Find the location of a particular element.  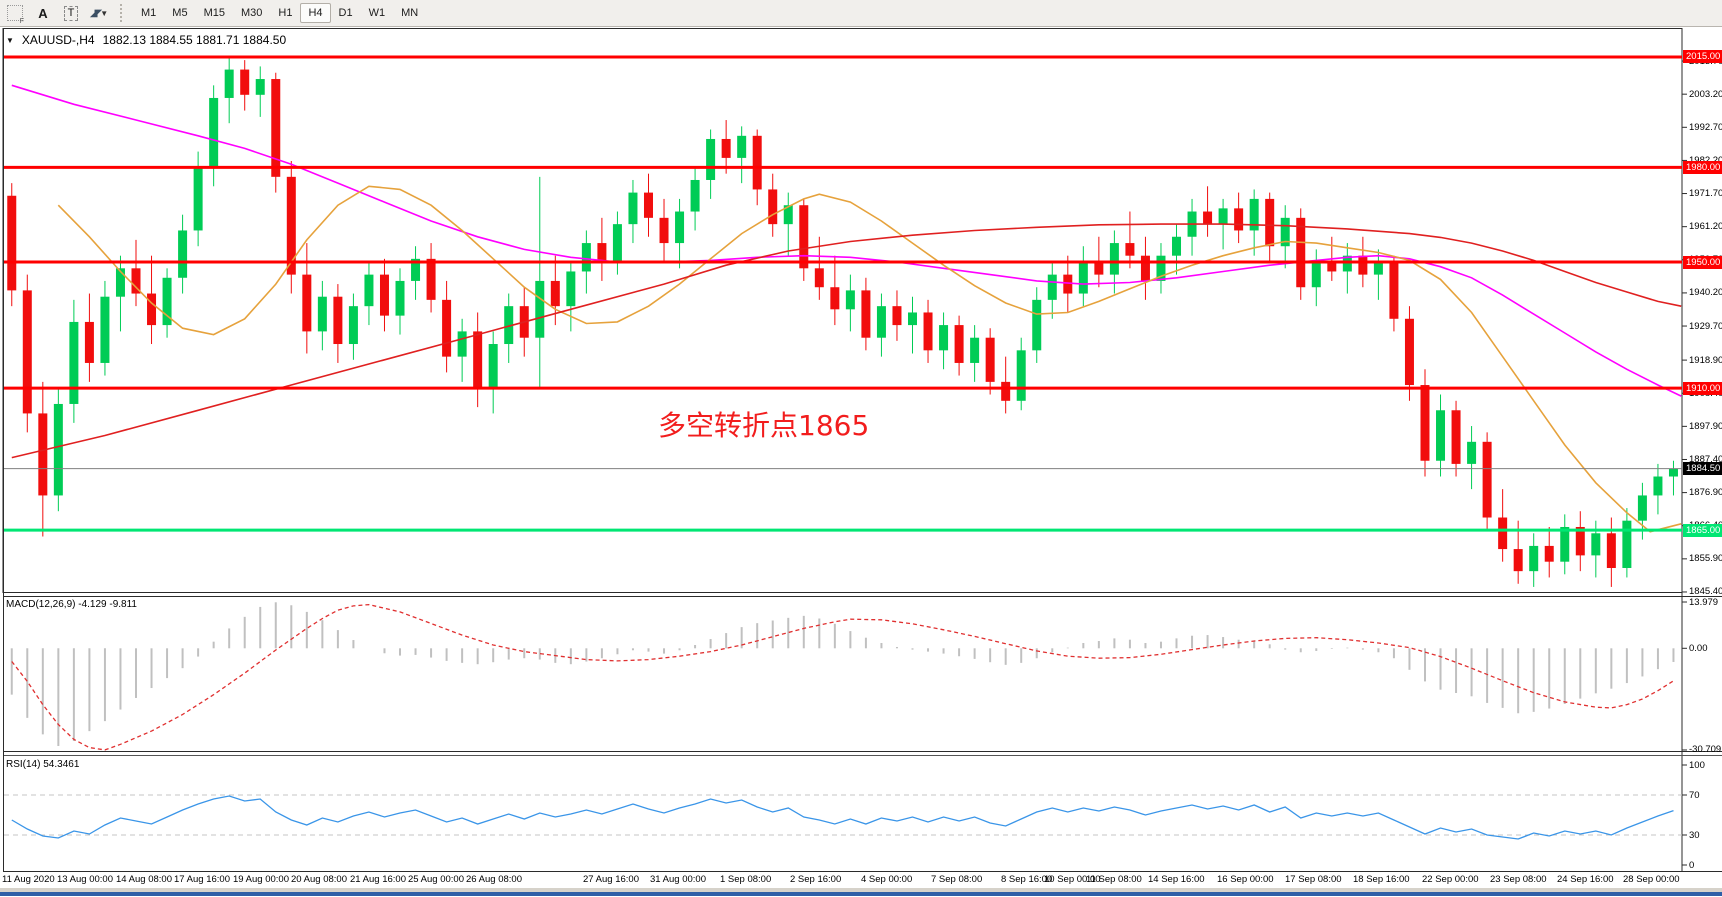

hline-price-tag: 1950.00 is located at coordinates (1702, 262).